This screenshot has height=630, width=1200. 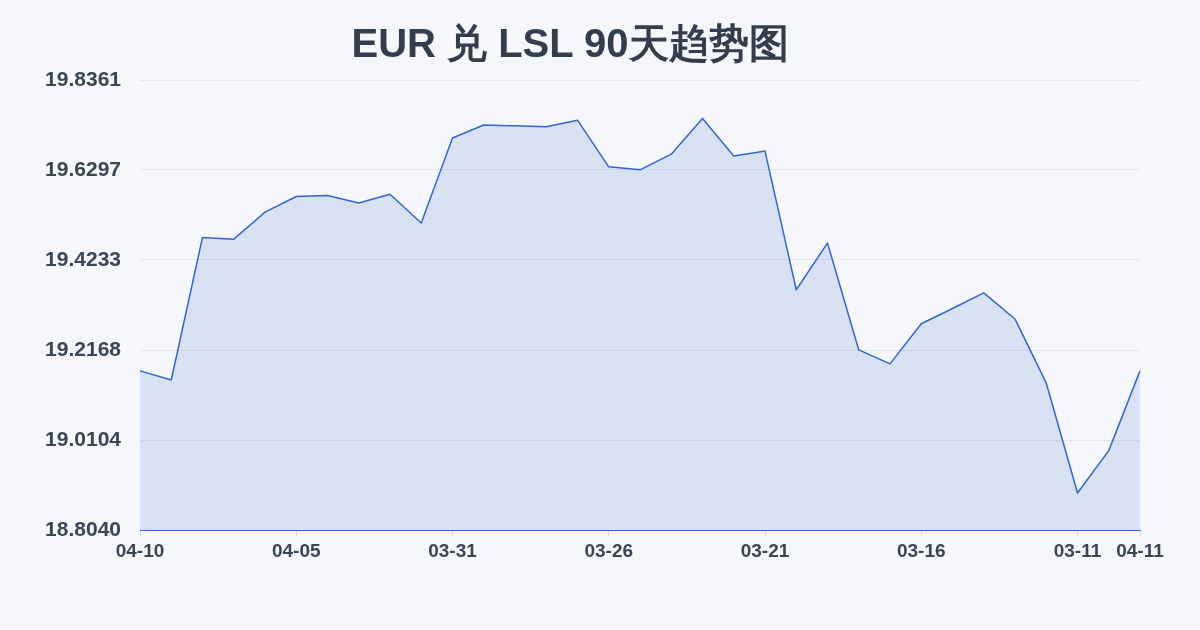 I want to click on x-tick-label: 03-26, so click(x=609, y=550).